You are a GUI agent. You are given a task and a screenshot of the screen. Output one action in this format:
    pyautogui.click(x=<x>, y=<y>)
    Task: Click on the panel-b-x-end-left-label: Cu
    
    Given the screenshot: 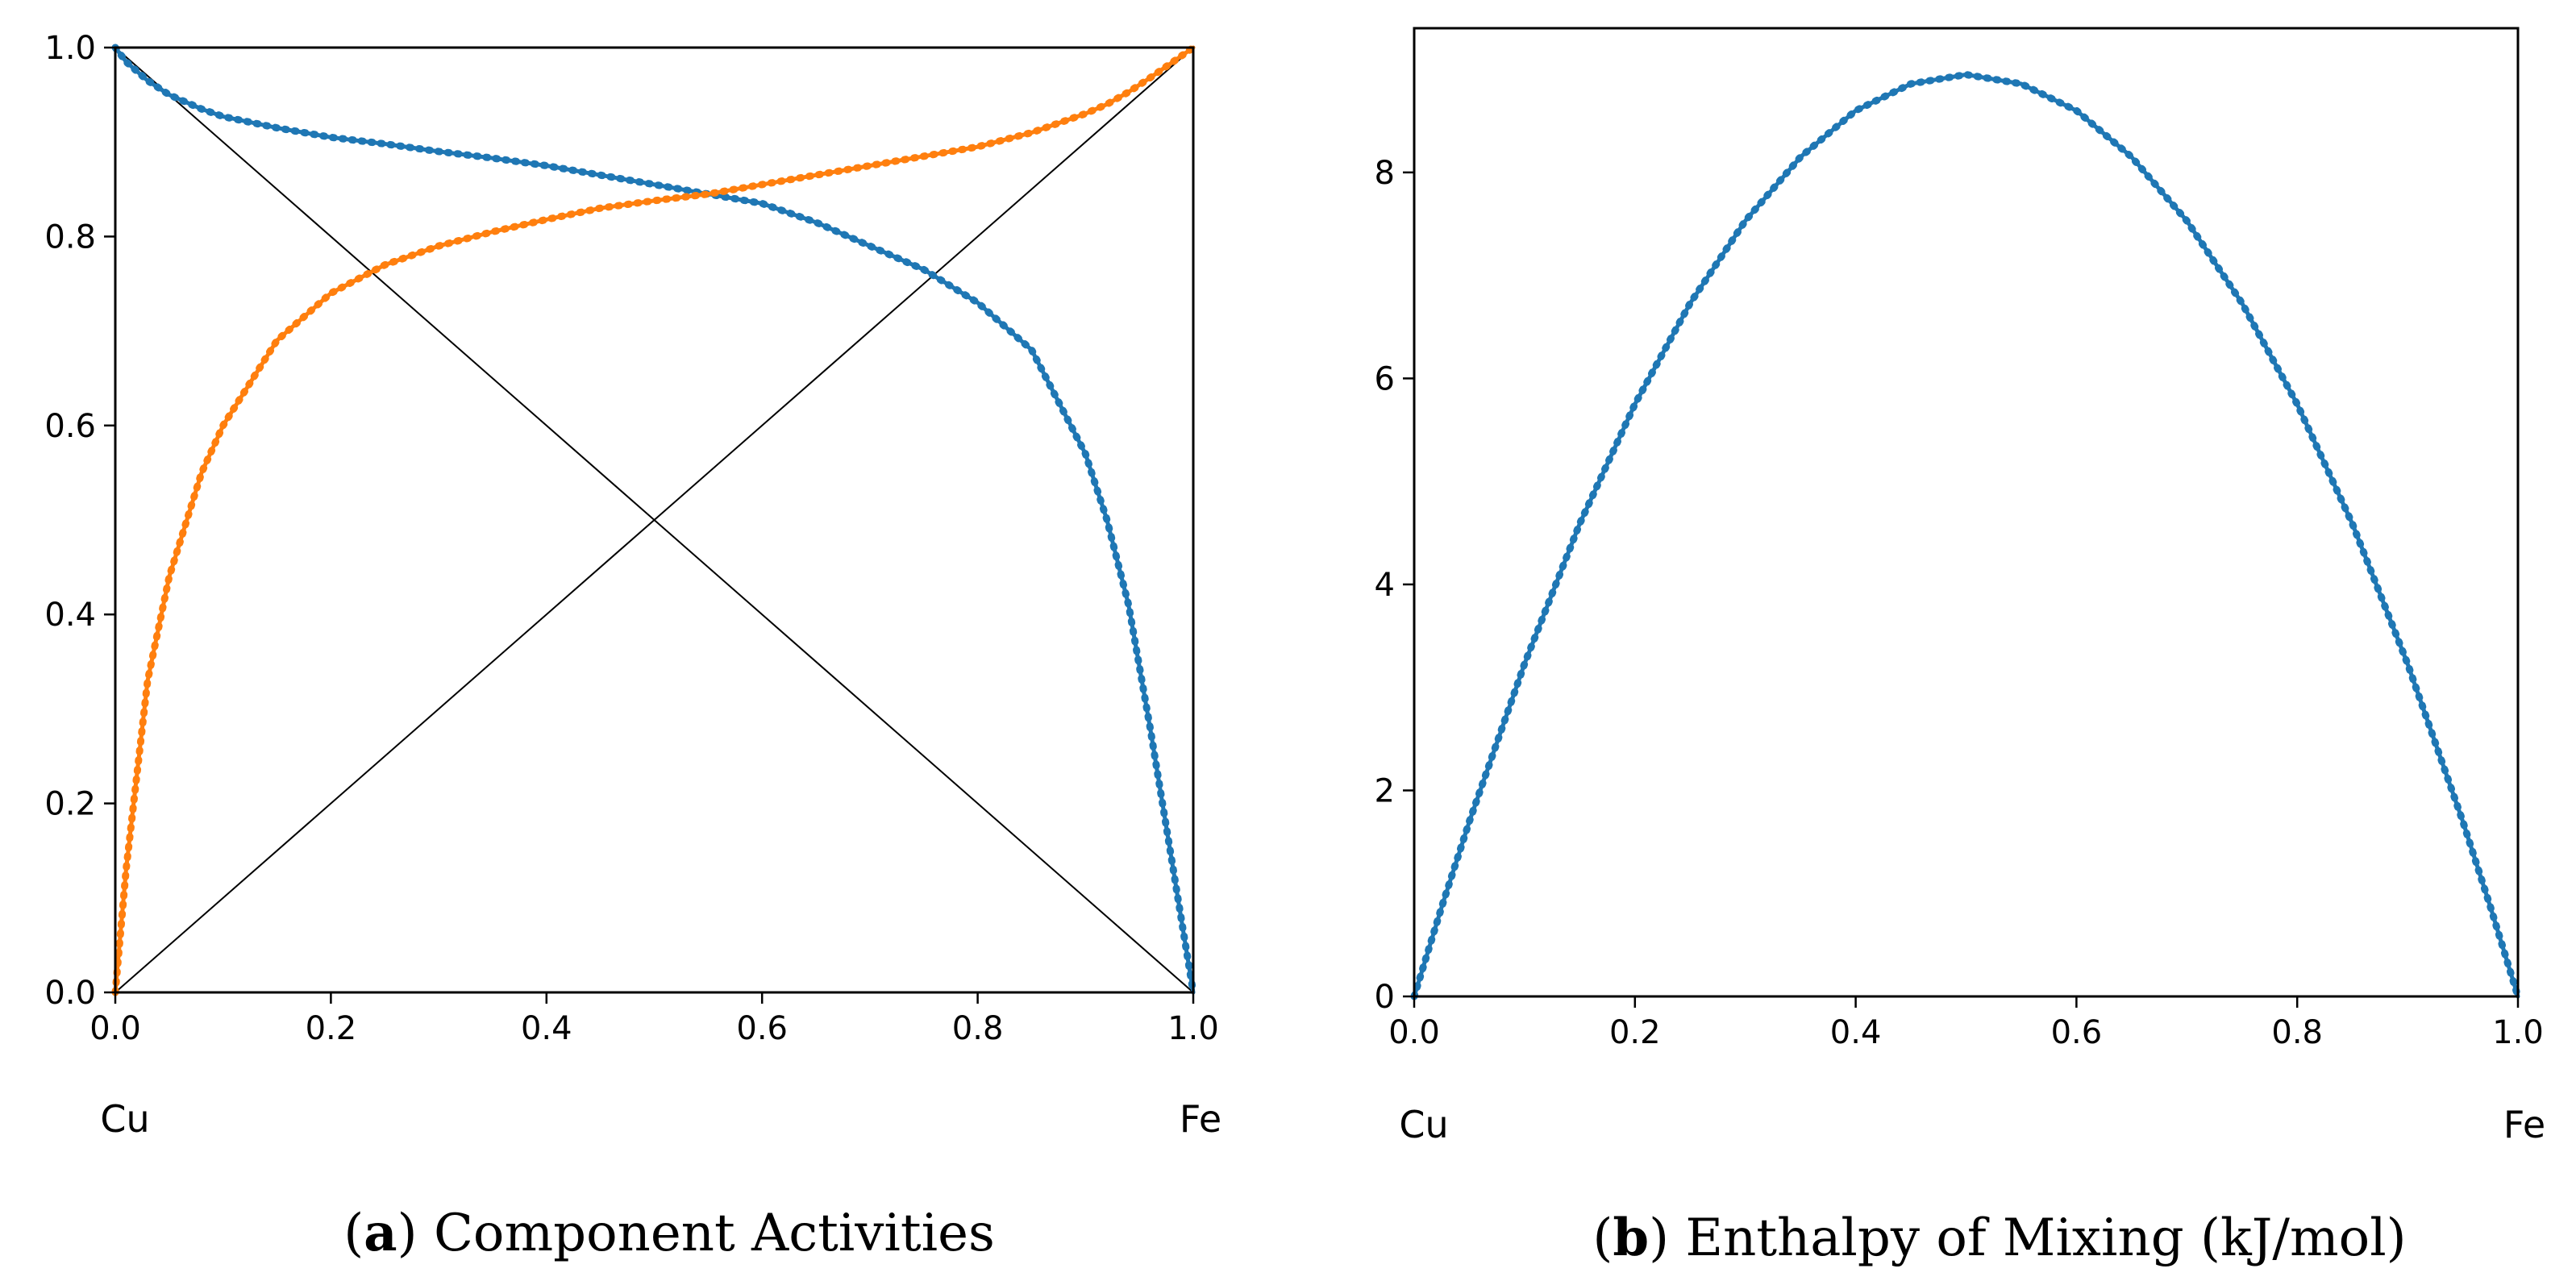 What is the action you would take?
    pyautogui.click(x=1423, y=1125)
    